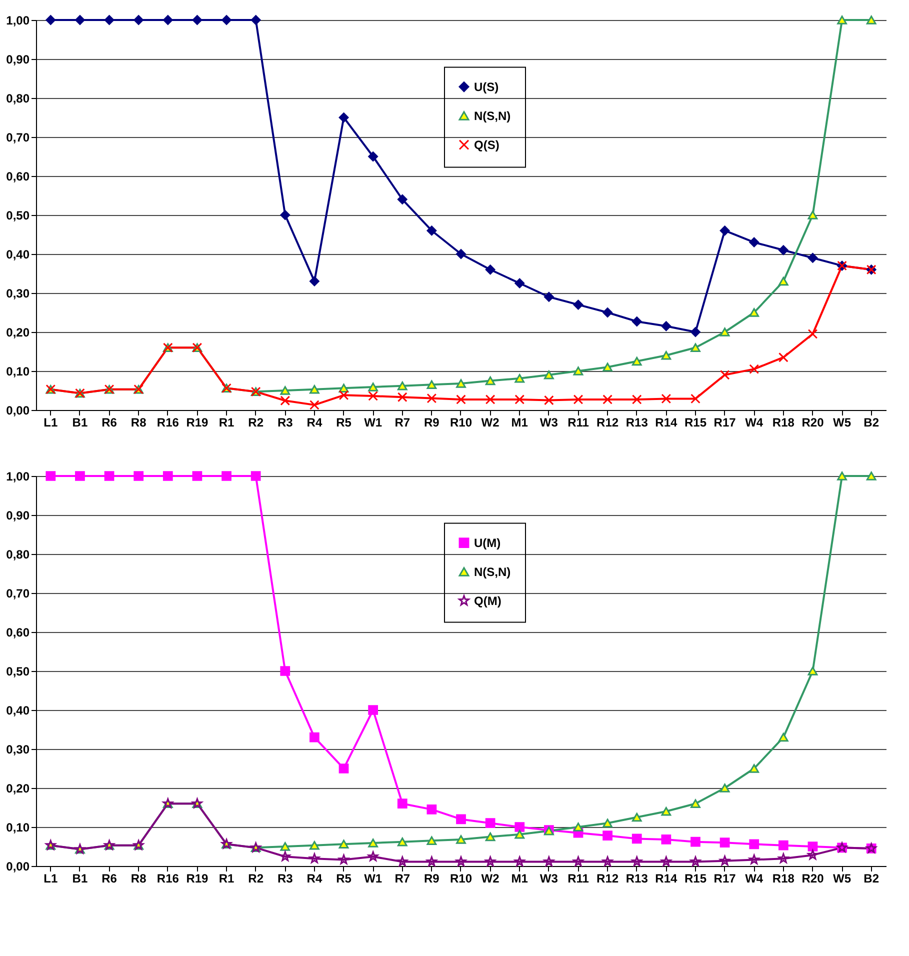 This screenshot has height=956, width=909. Describe the element at coordinates (487, 543) in the screenshot. I see `legend-label: U(M)` at that location.